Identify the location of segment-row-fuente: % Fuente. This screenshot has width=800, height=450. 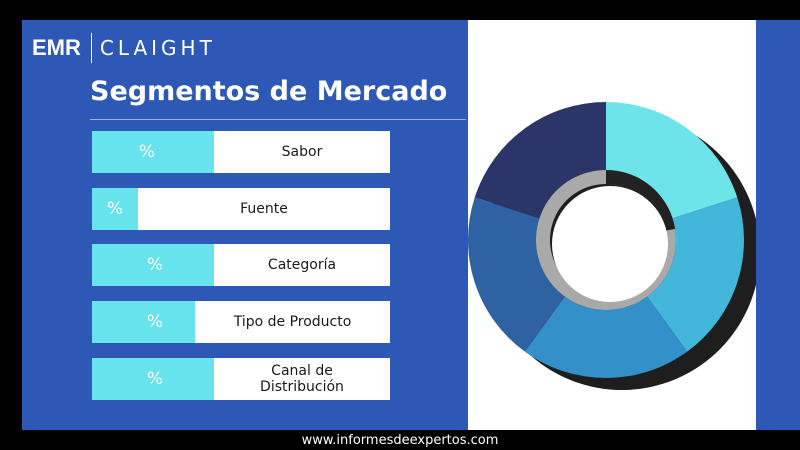
(241, 209).